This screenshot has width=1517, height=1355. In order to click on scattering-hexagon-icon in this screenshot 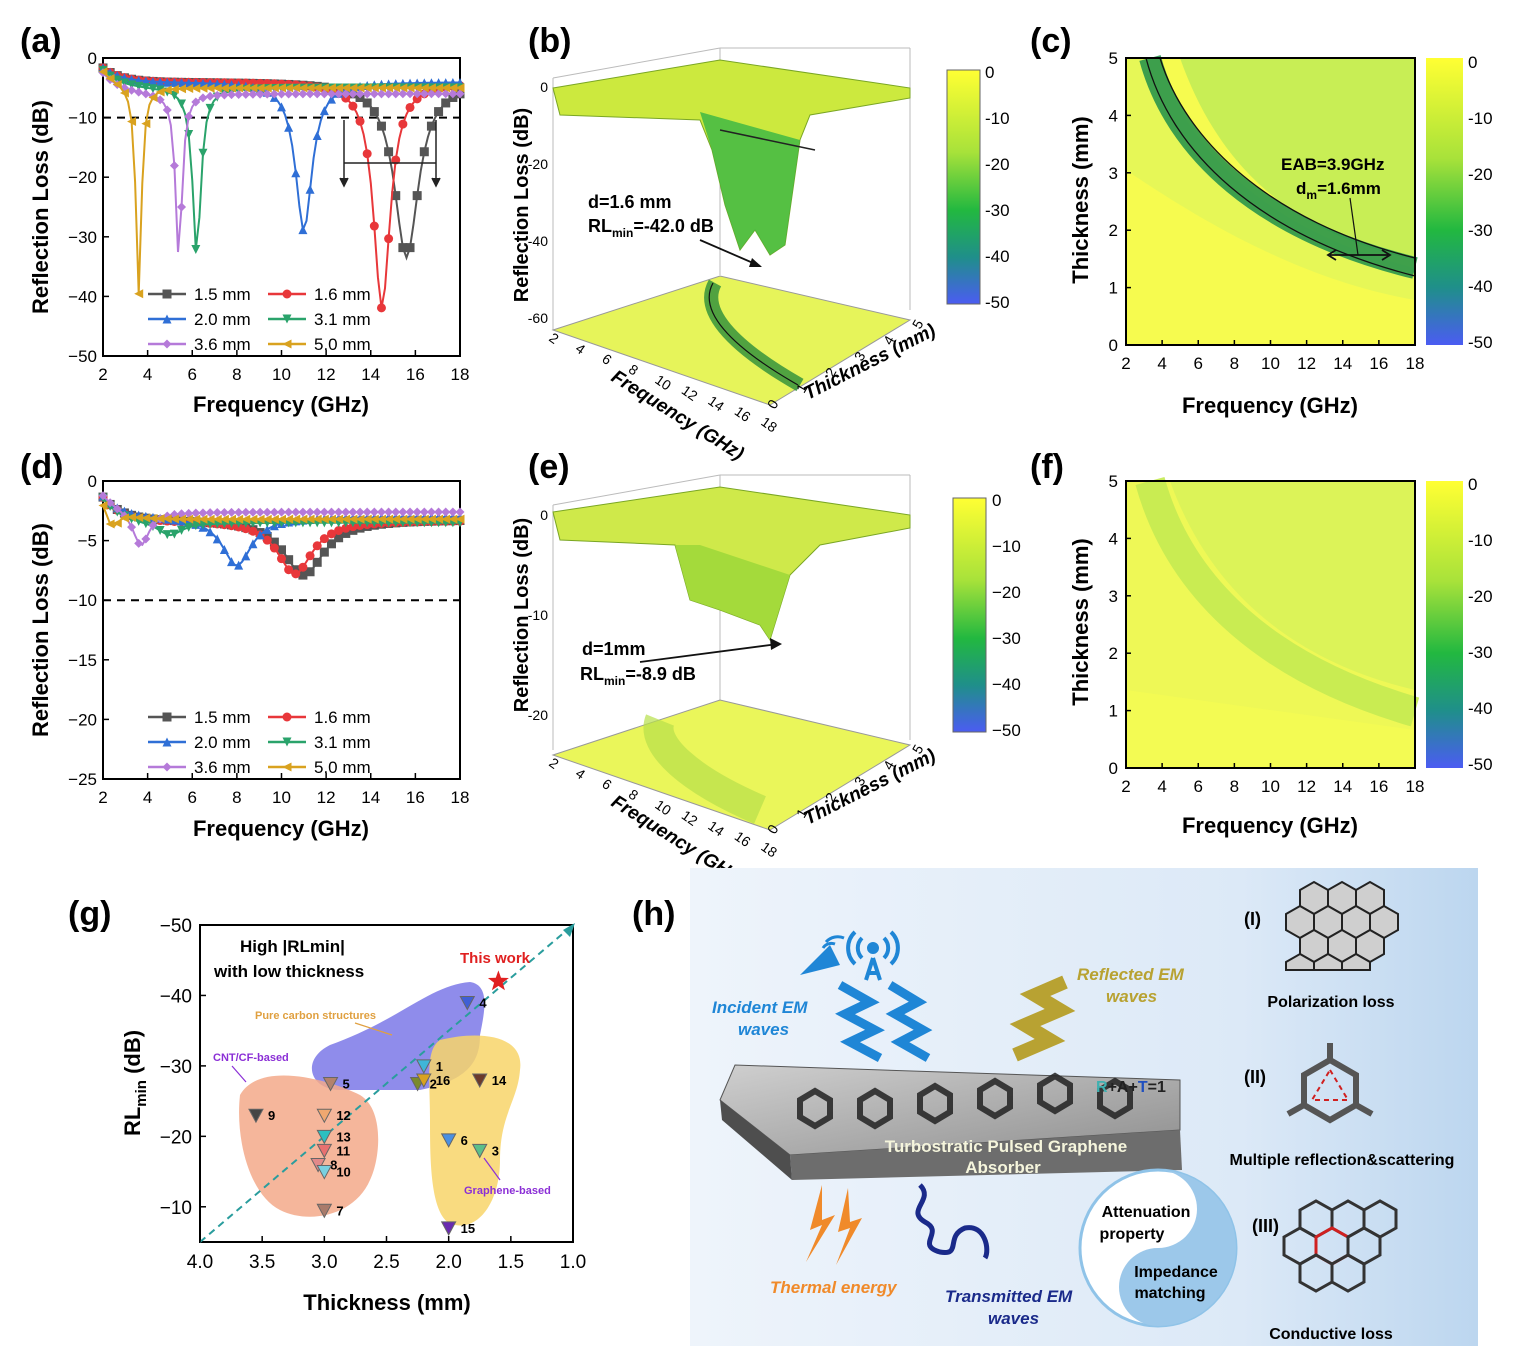, I will do `click(1330, 1083)`.